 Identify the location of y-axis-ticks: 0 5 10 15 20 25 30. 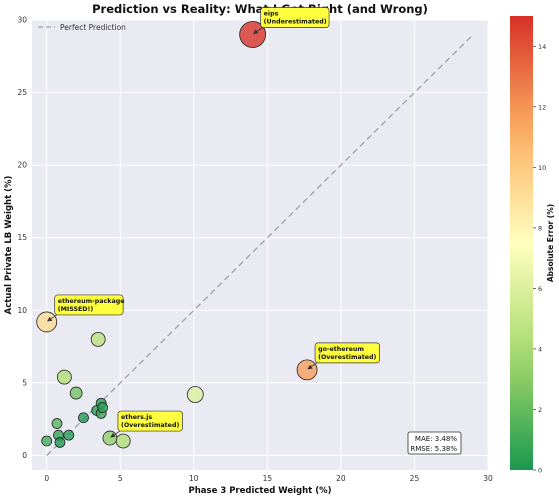
(22, 238).